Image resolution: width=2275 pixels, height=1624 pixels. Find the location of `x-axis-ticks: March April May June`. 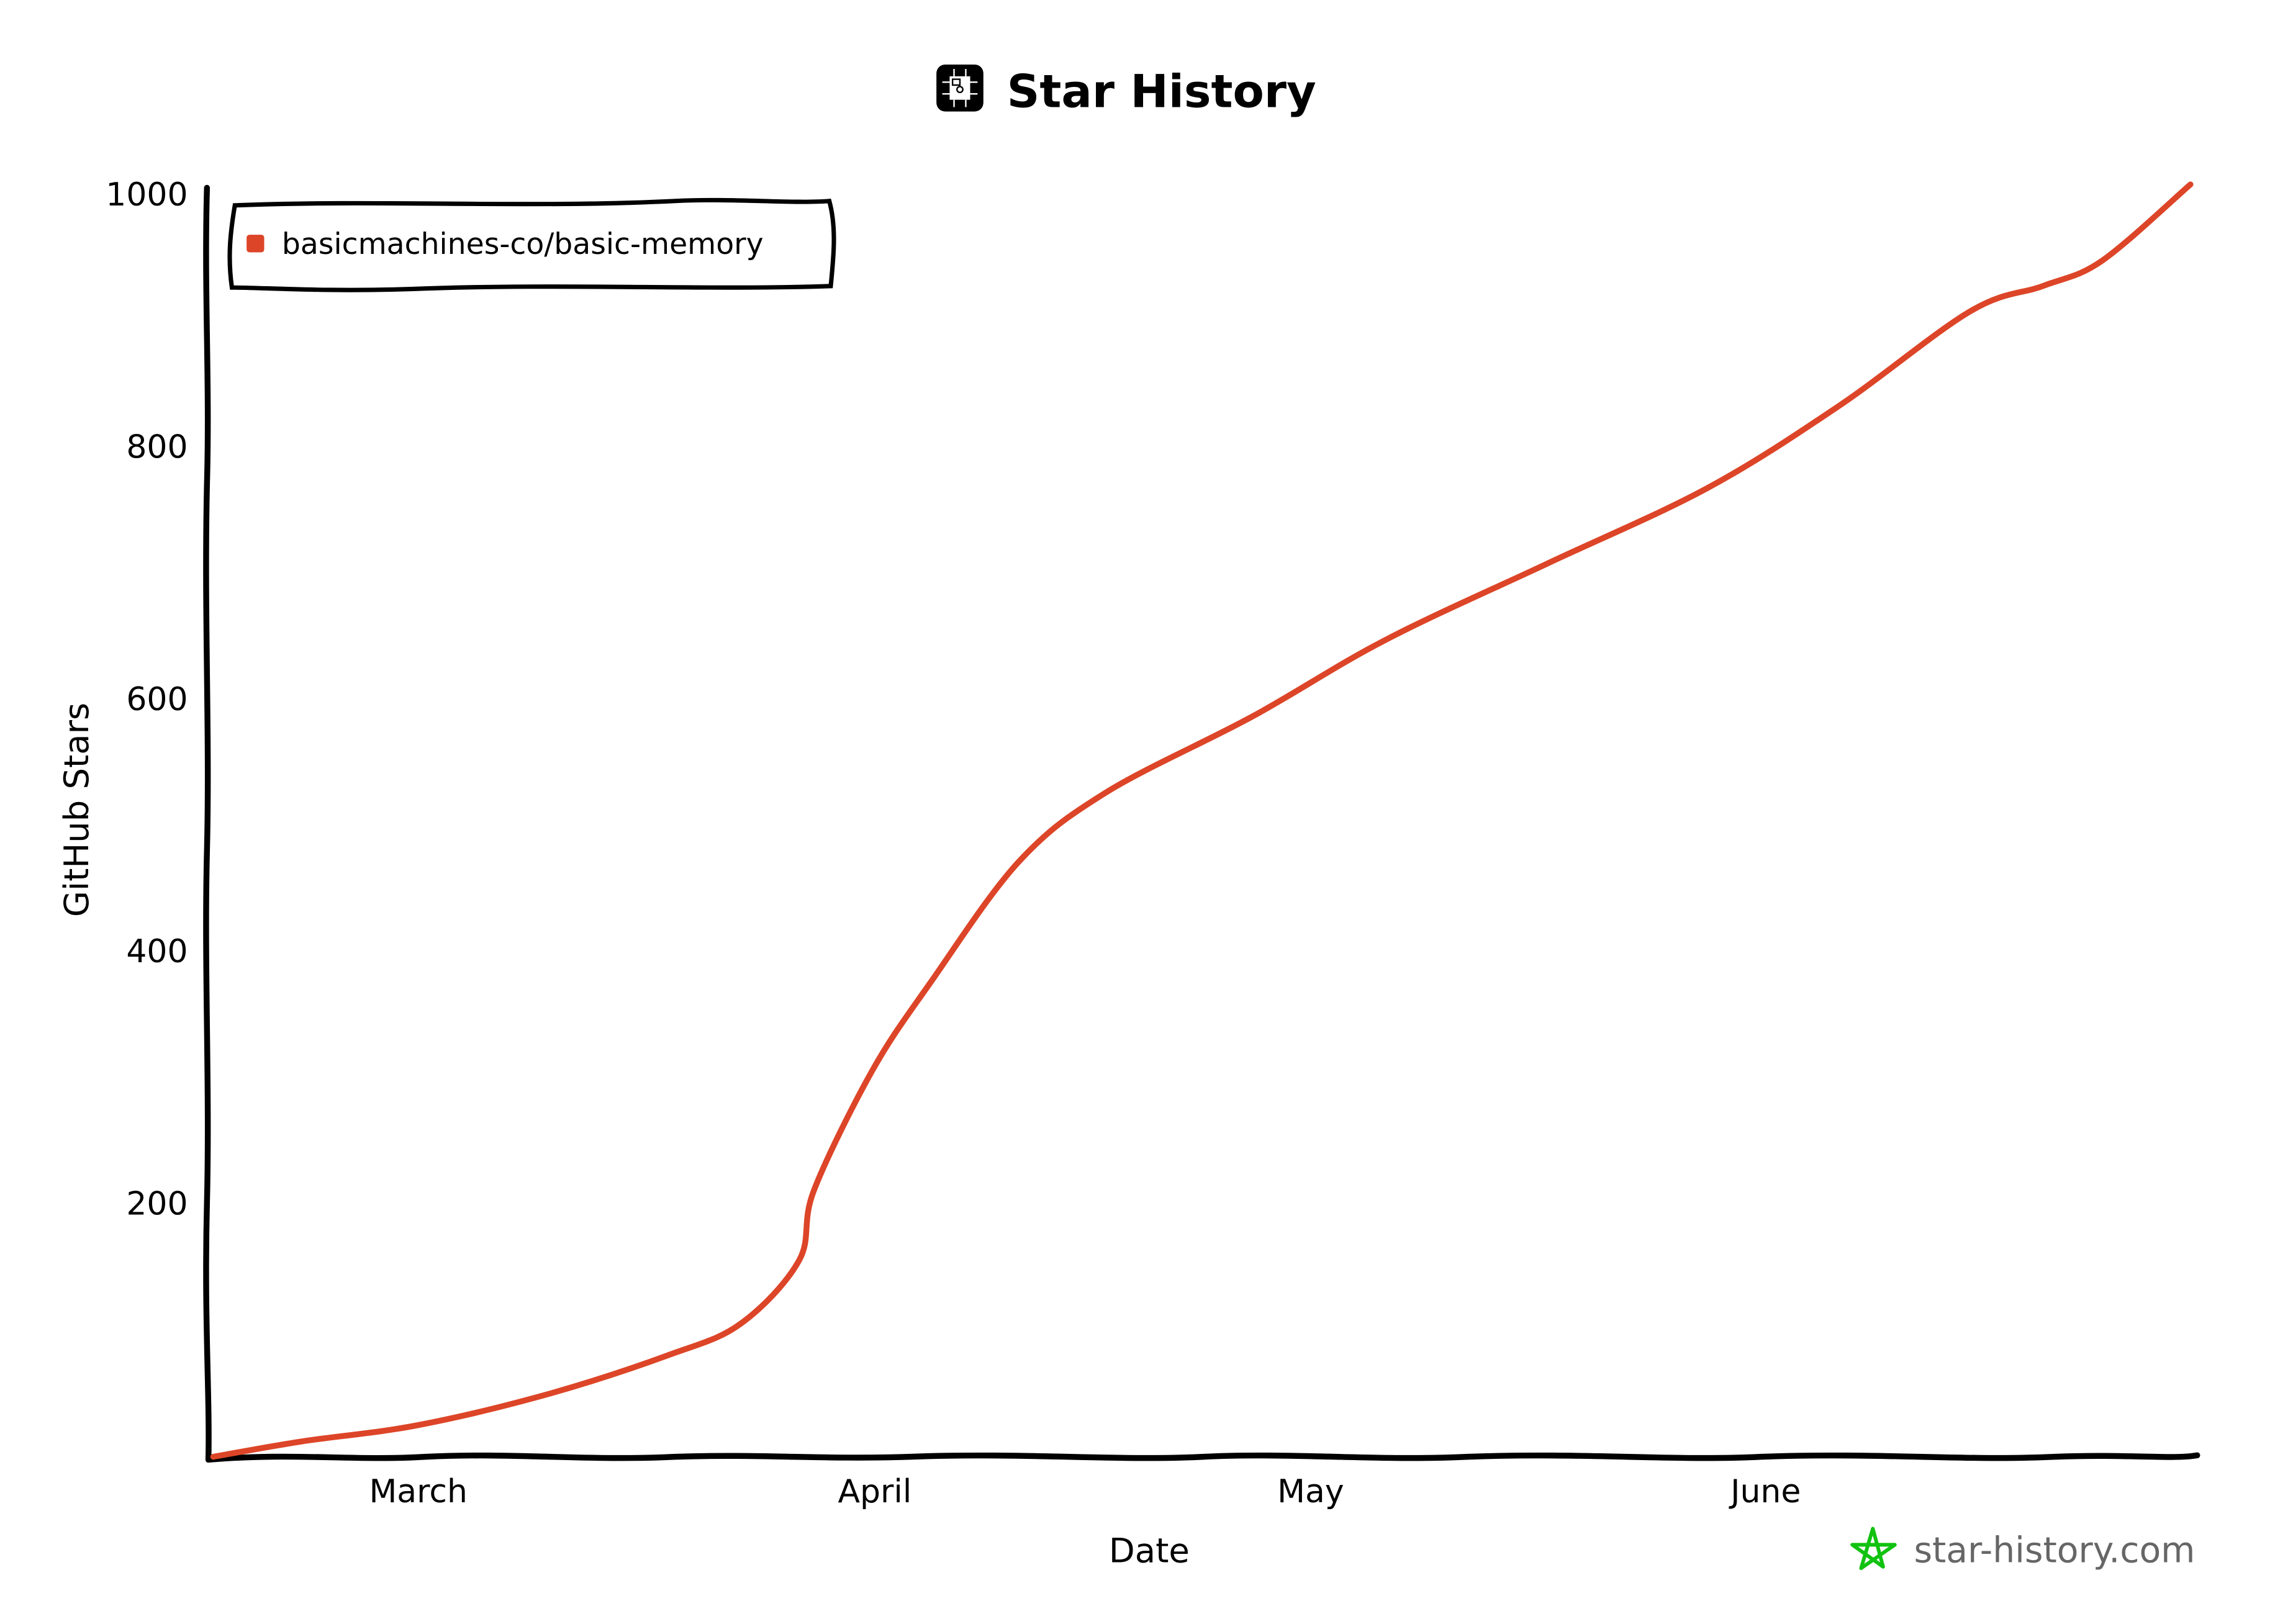

x-axis-ticks: March April May June is located at coordinates (1085, 1491).